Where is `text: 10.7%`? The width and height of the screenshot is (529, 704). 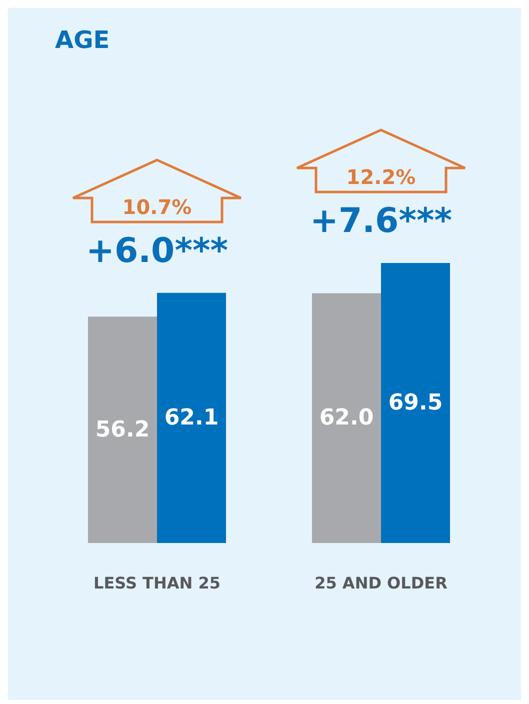
text: 10.7% is located at coordinates (157, 206).